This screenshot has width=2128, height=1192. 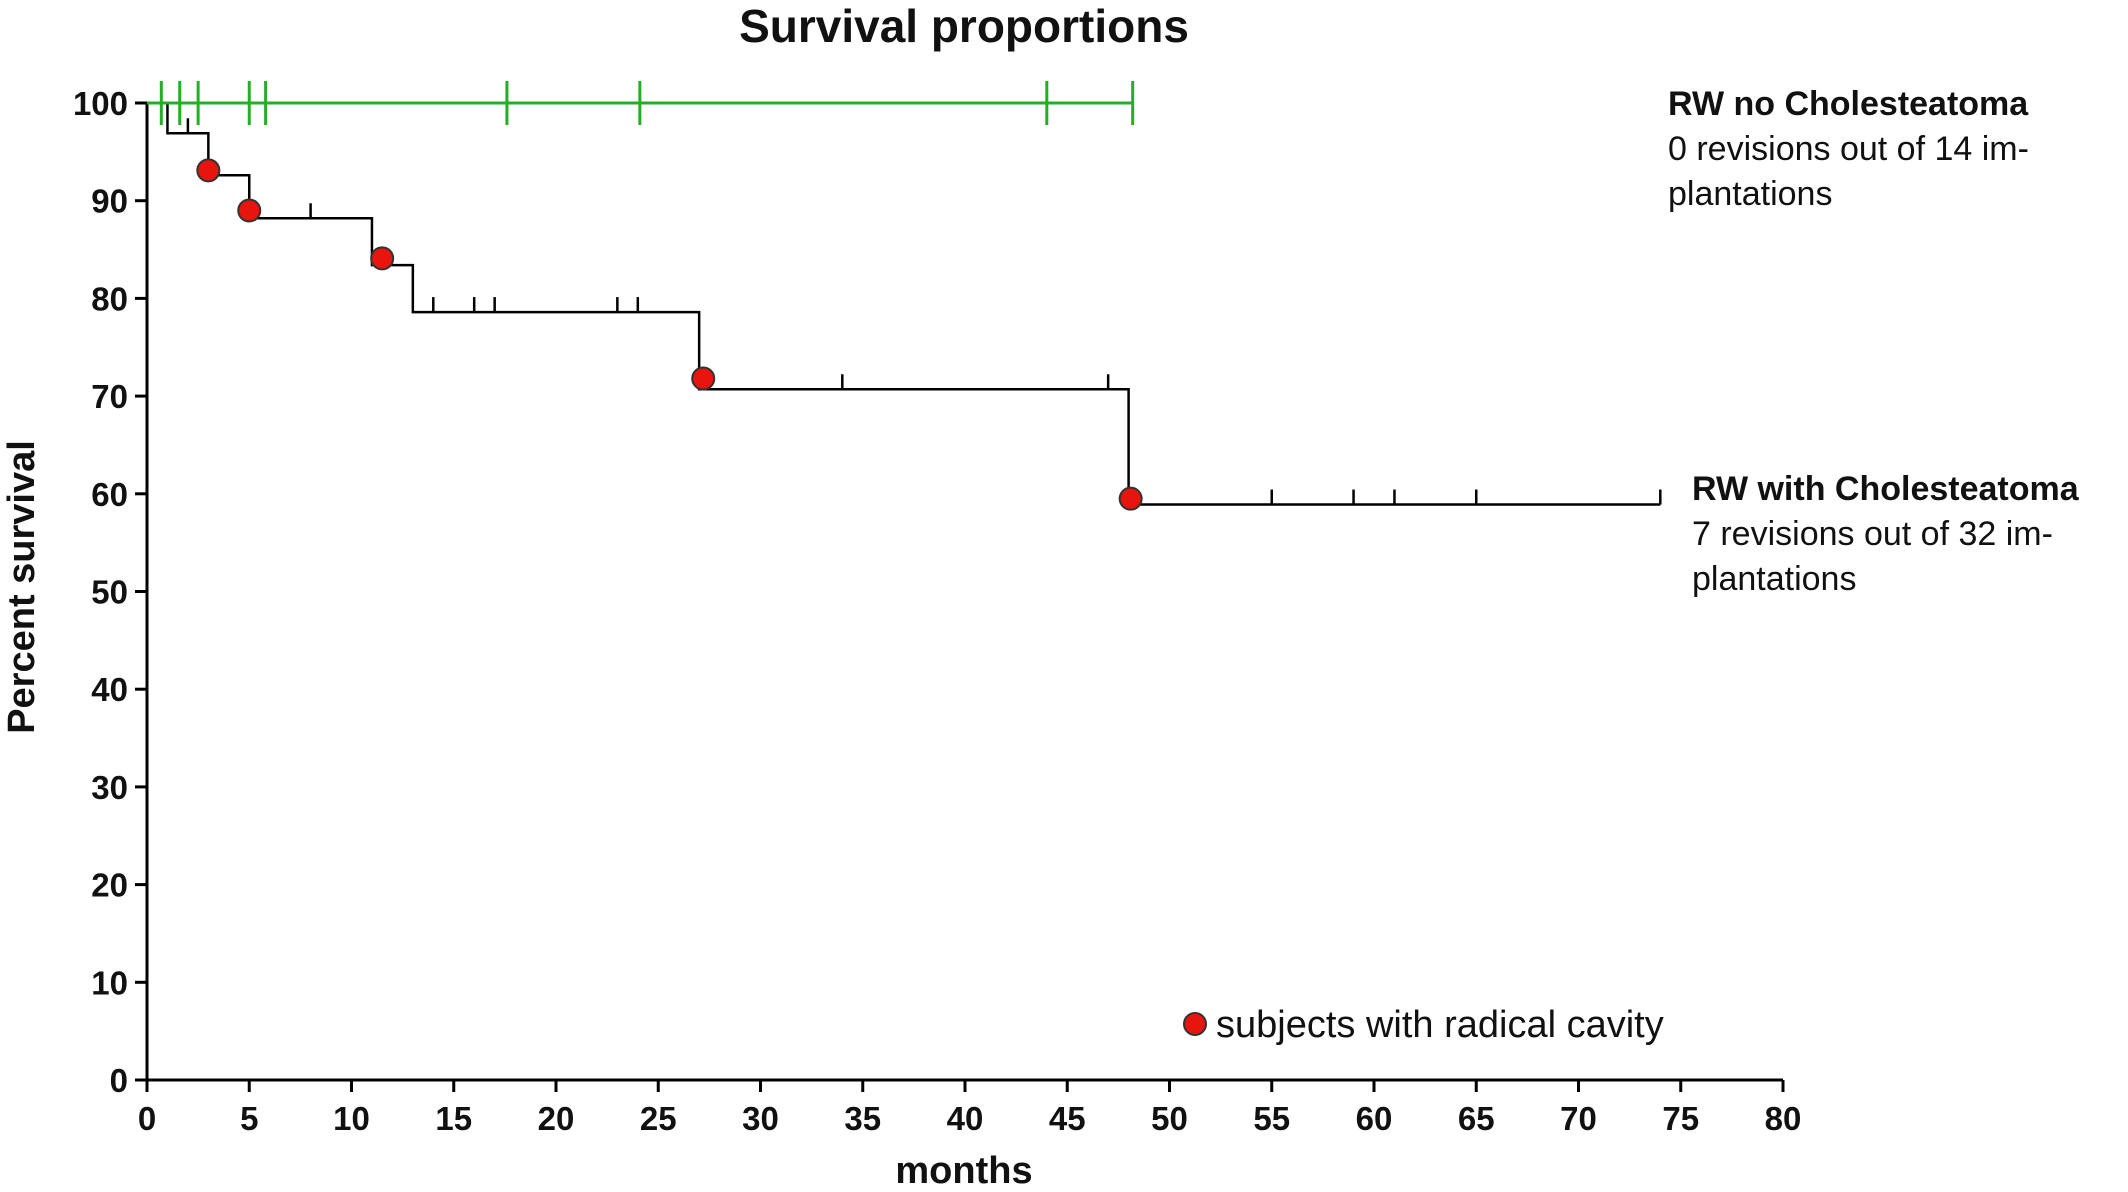 I want to click on x-tick-label: 55, so click(x=1271, y=1118).